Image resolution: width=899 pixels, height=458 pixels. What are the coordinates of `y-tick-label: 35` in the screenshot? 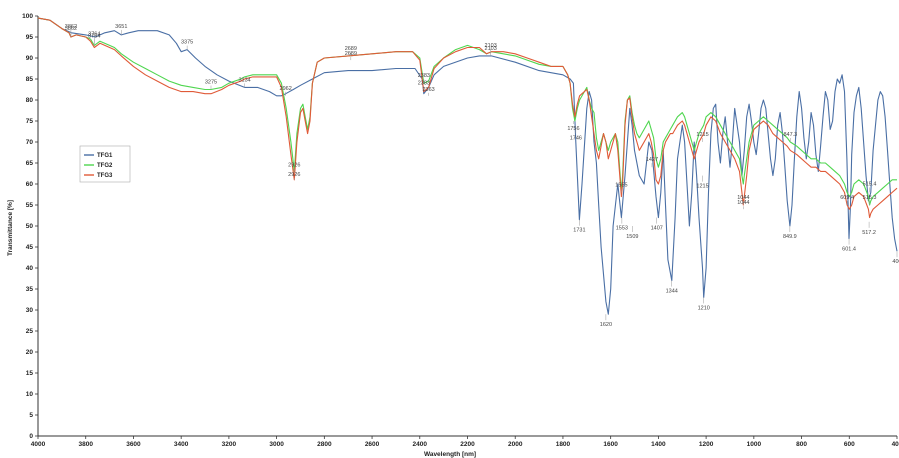 It's located at (30, 289).